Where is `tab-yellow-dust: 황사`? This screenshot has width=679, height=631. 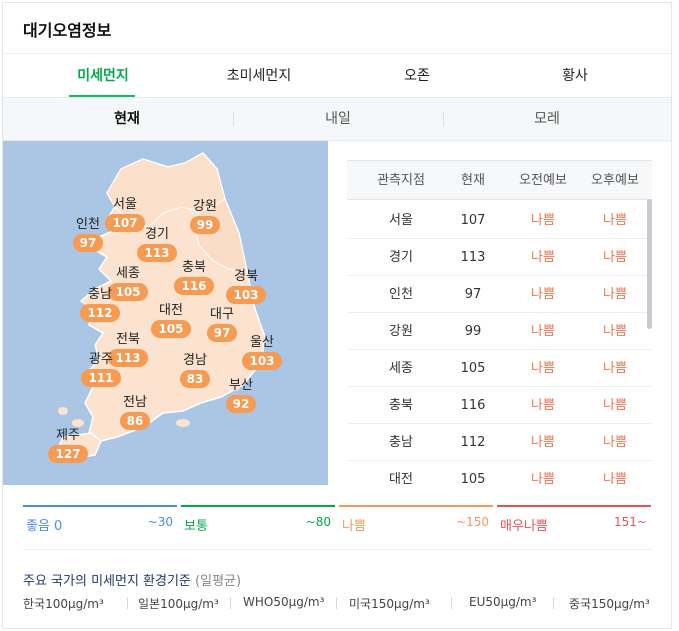
tab-yellow-dust: 황사 is located at coordinates (575, 76).